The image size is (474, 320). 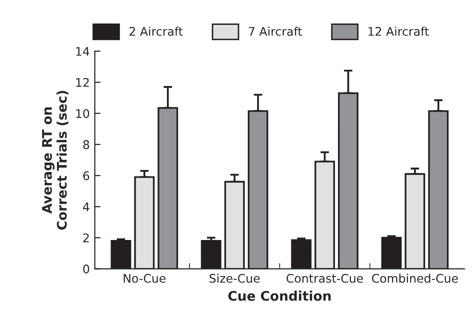 What do you see at coordinates (83, 51) in the screenshot?
I see `y-tick-label: 14` at bounding box center [83, 51].